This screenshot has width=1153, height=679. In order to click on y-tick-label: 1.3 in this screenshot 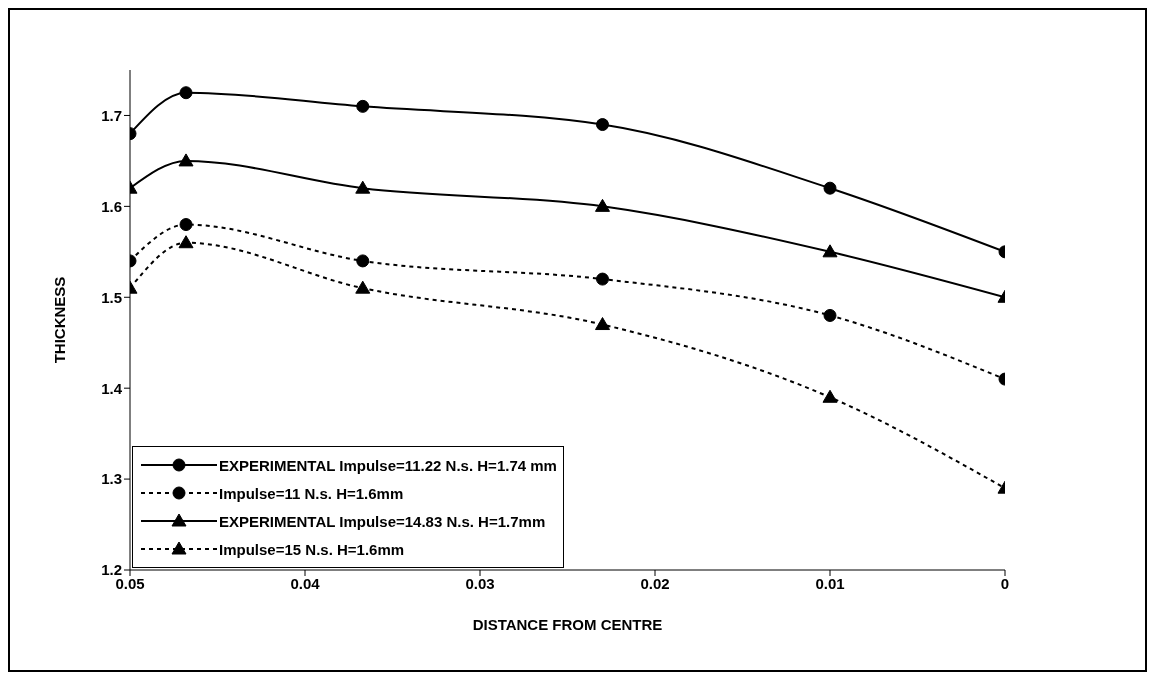, I will do `click(111, 479)`.